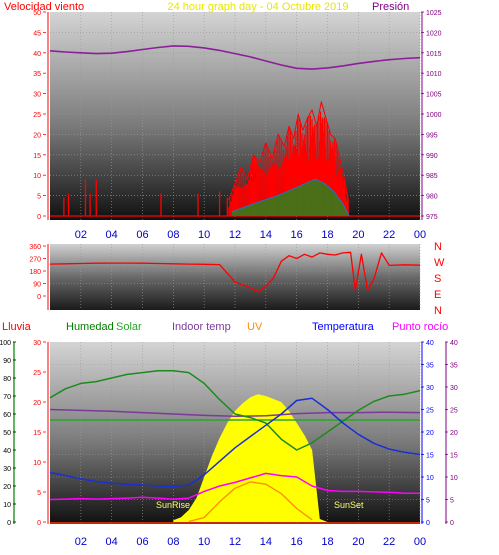 This screenshot has height=555, width=499. What do you see at coordinates (358, 235) in the screenshot?
I see `hour-label-top: 20` at bounding box center [358, 235].